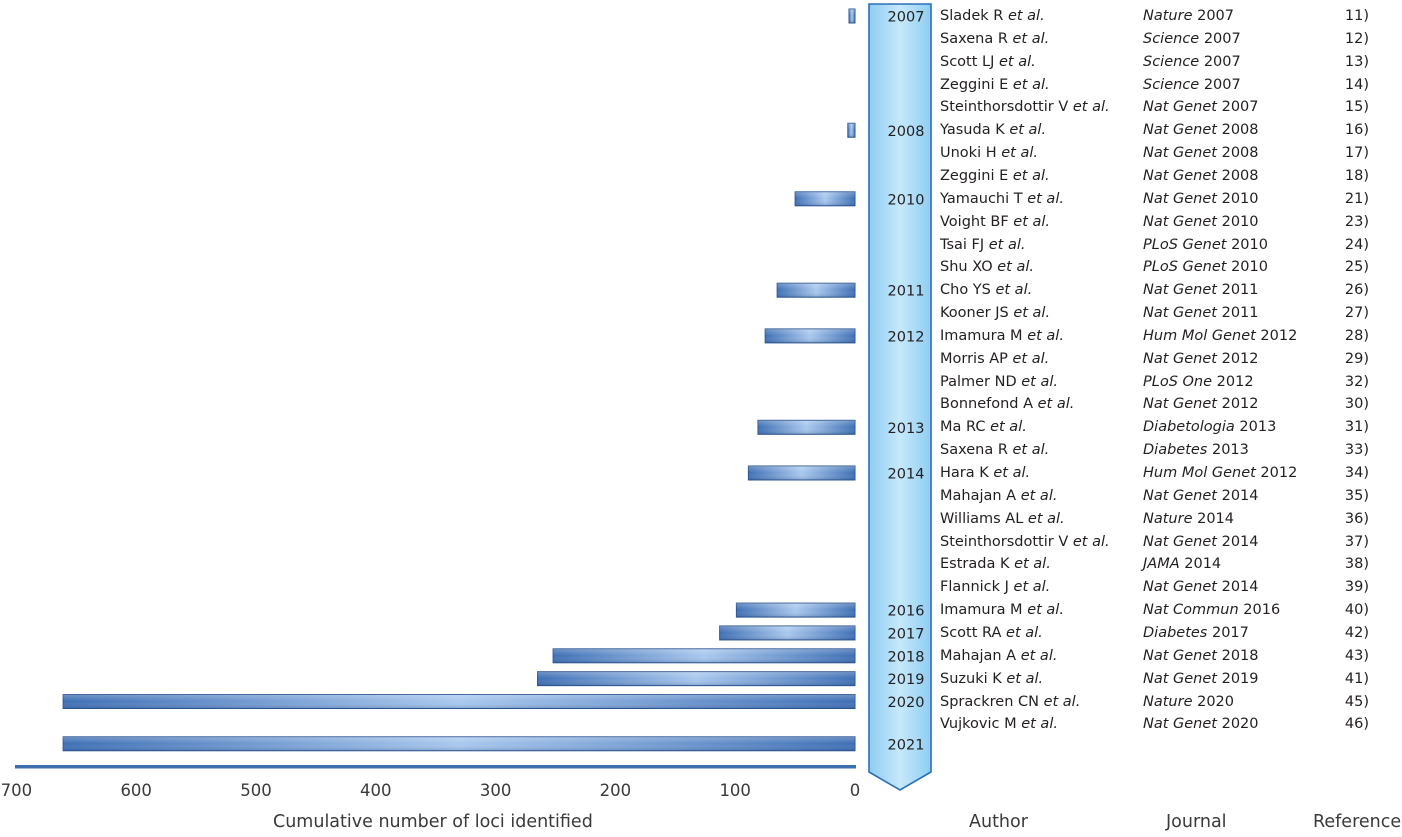  I want to click on journal-year: 2020, so click(1237, 724).